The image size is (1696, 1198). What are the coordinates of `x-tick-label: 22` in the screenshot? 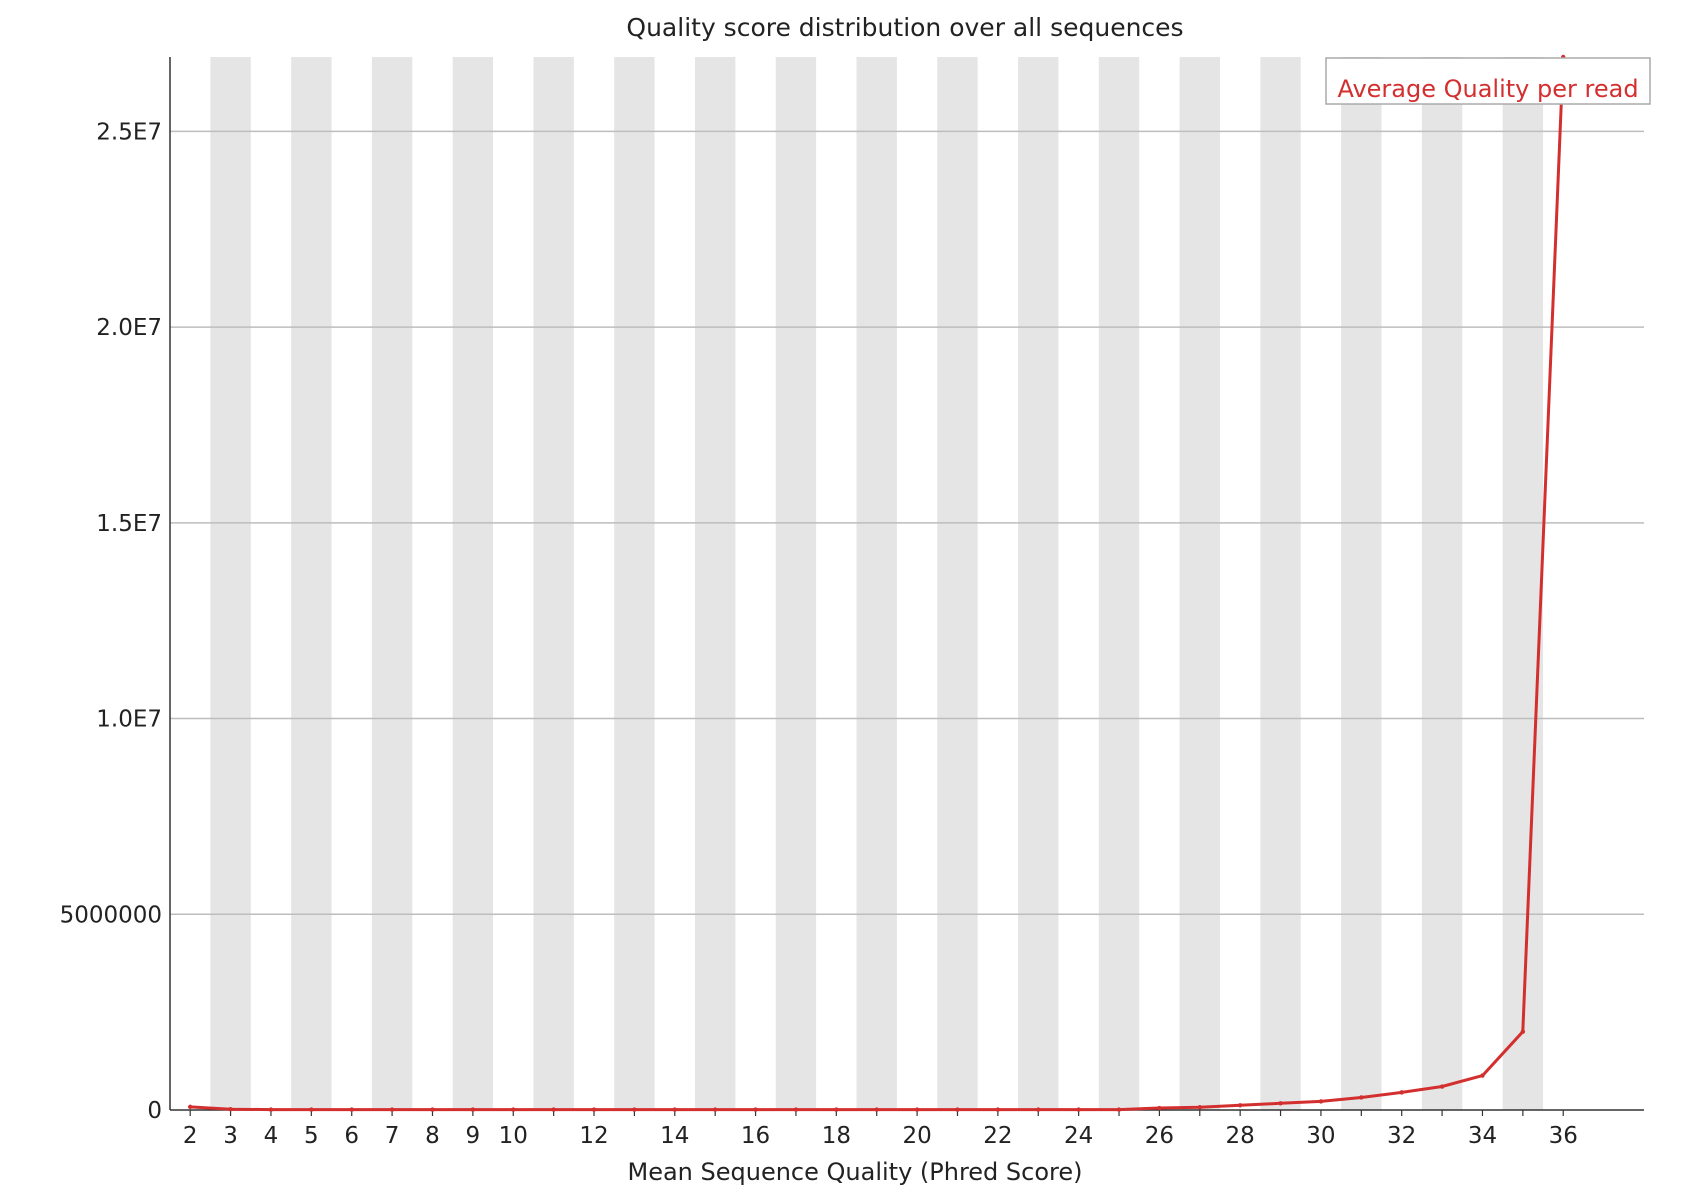 It's located at (997, 1136).